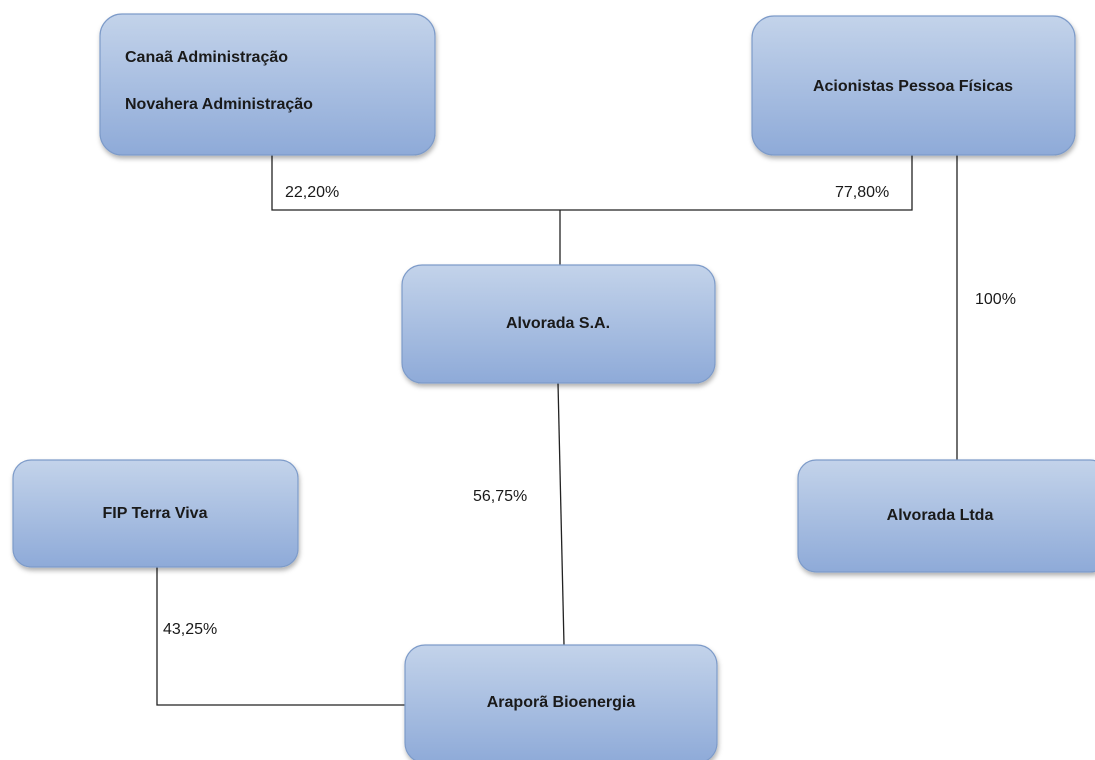  What do you see at coordinates (940, 515) in the screenshot?
I see `node-label: Alvorada Ltda` at bounding box center [940, 515].